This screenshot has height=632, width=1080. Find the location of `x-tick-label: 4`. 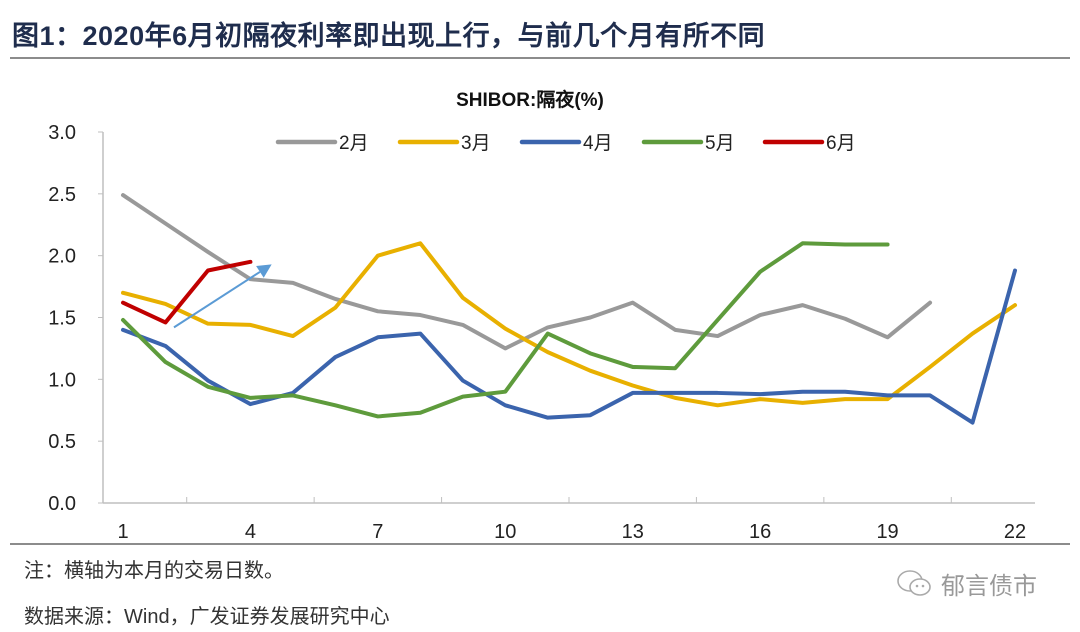

x-tick-label: 4 is located at coordinates (250, 532).